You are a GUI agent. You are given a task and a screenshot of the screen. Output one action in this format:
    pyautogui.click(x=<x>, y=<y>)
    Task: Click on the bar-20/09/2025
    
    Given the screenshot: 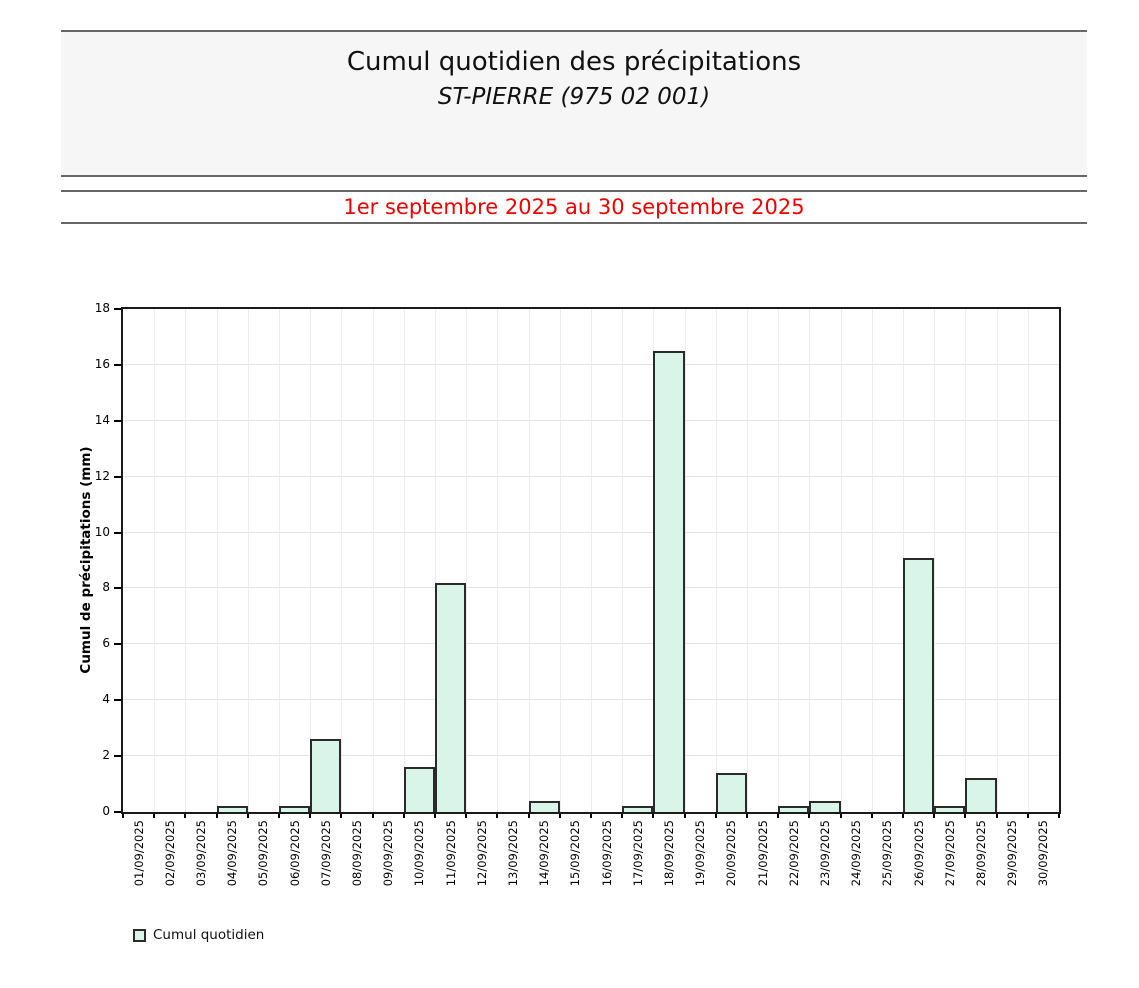 What is the action you would take?
    pyautogui.click(x=731, y=792)
    